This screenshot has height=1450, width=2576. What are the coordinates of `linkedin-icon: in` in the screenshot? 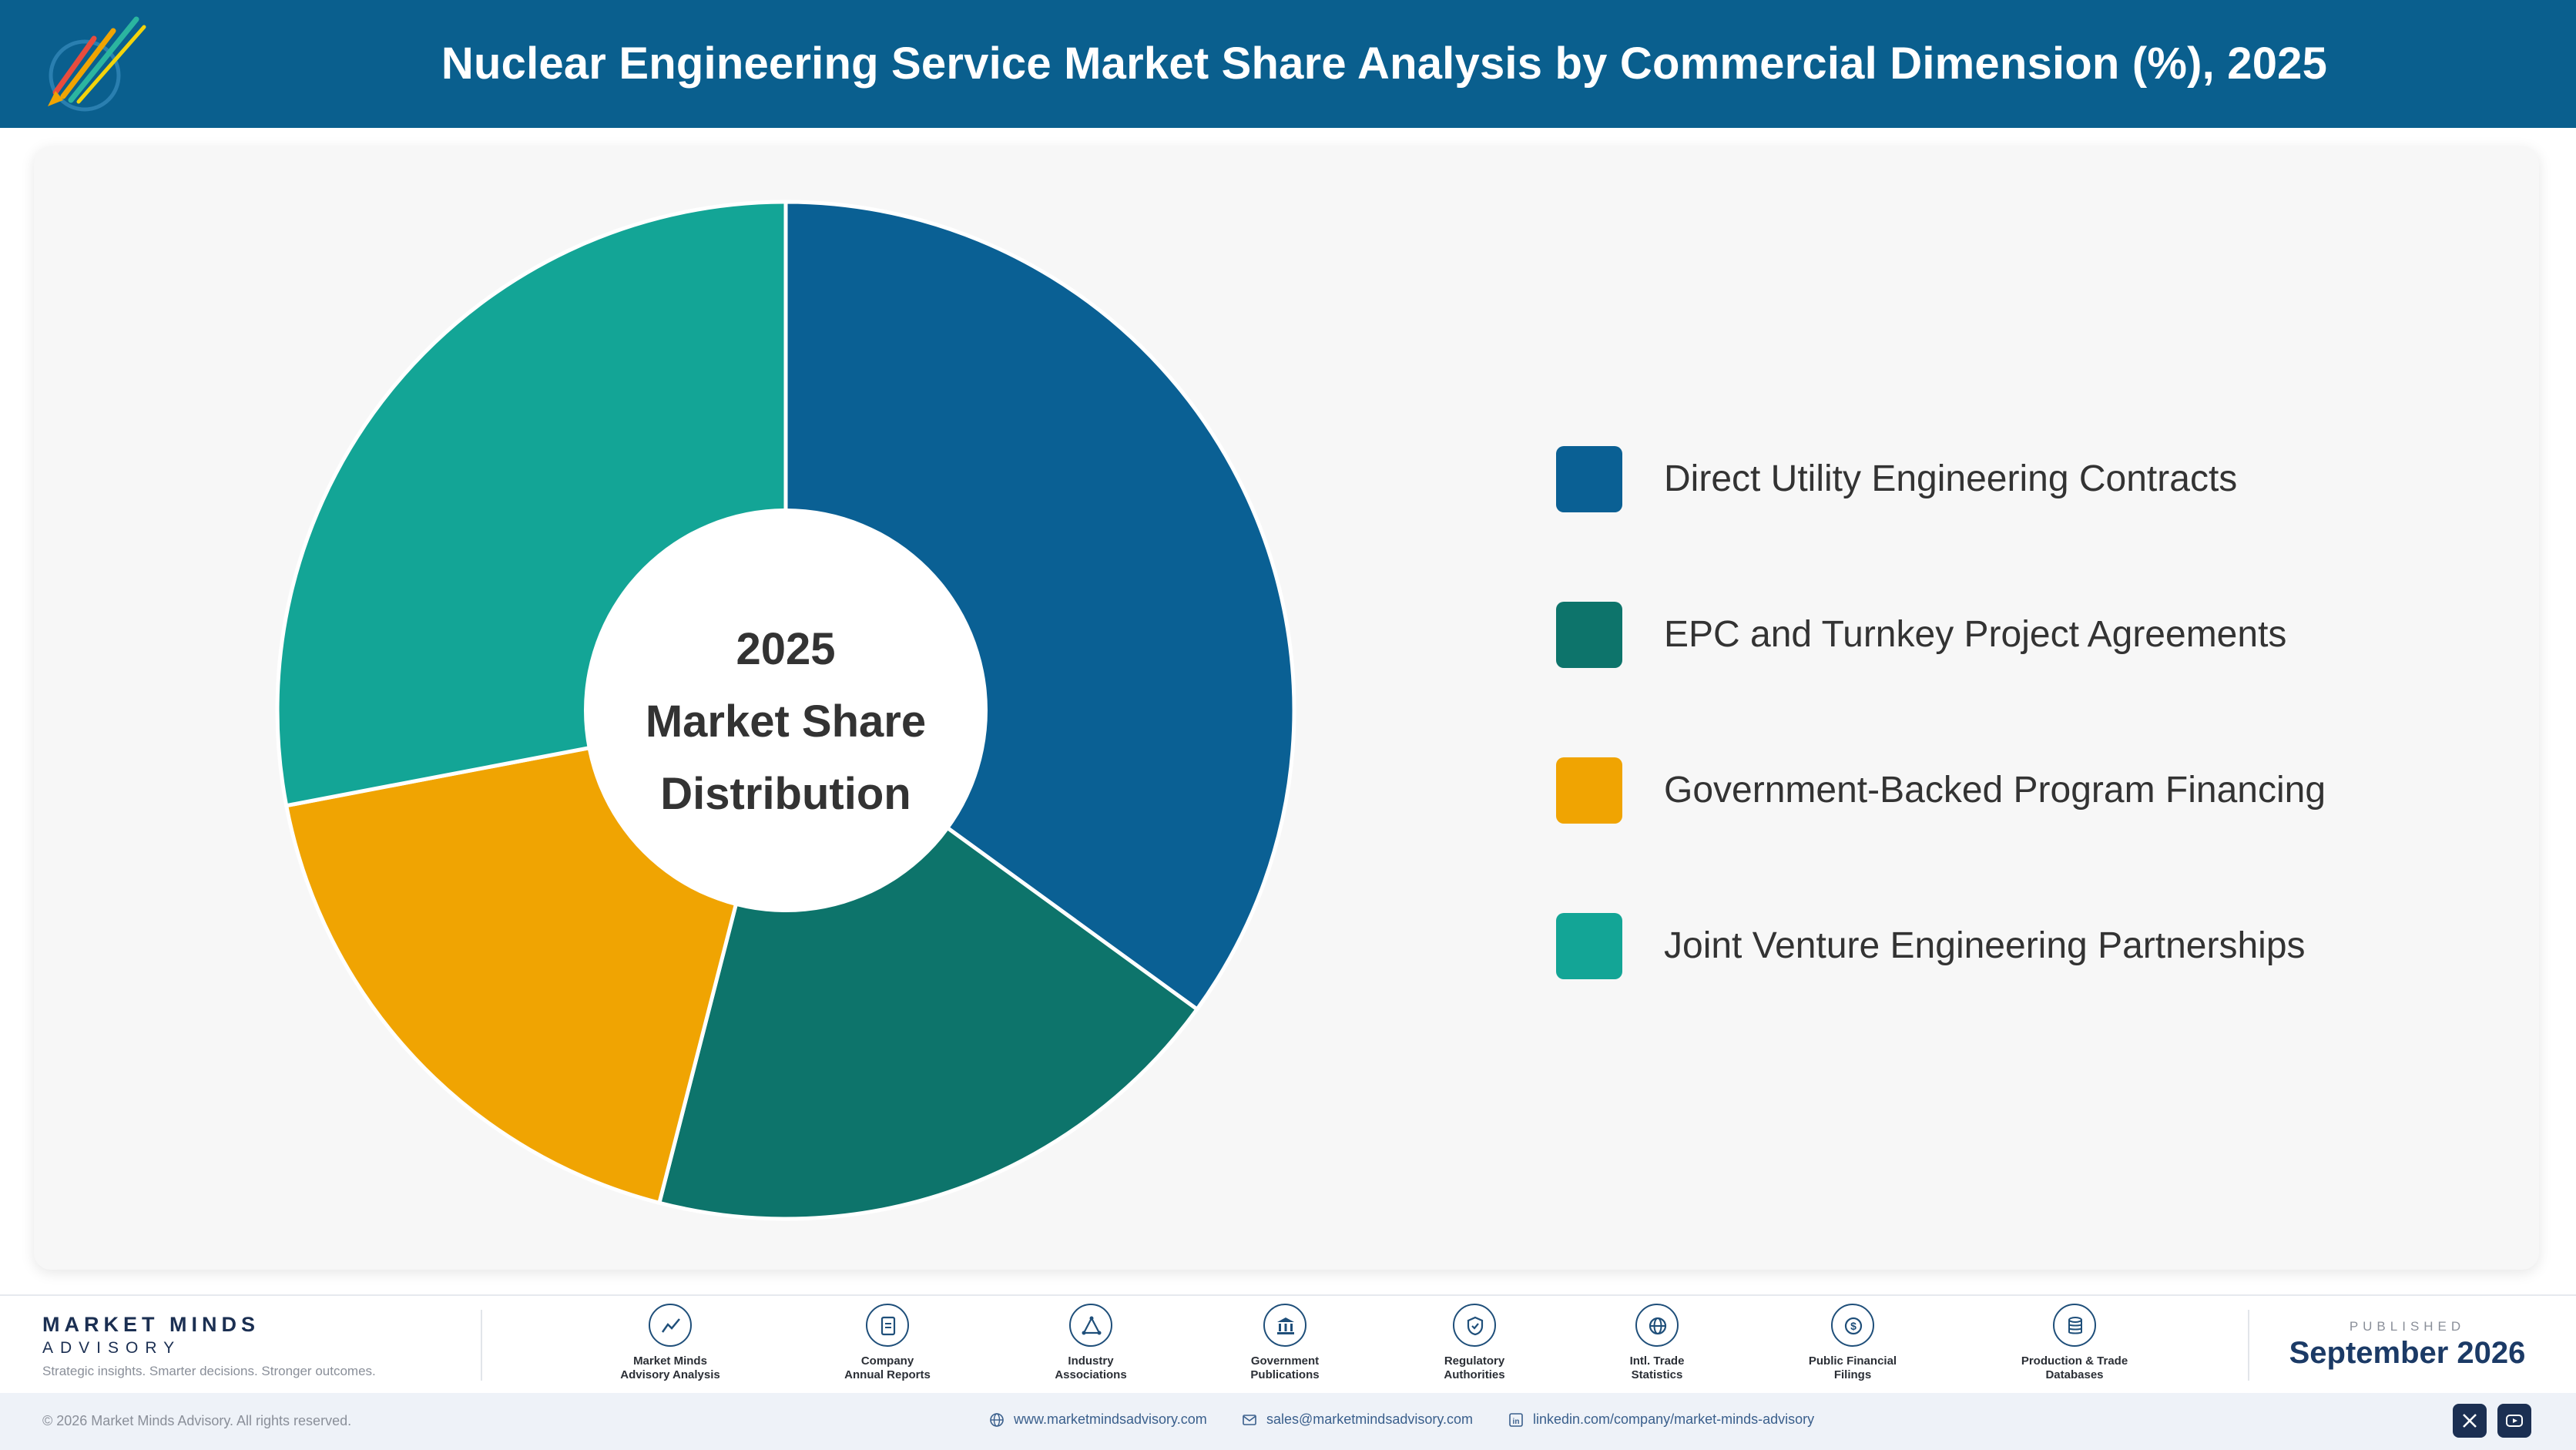 It's located at (1516, 1420).